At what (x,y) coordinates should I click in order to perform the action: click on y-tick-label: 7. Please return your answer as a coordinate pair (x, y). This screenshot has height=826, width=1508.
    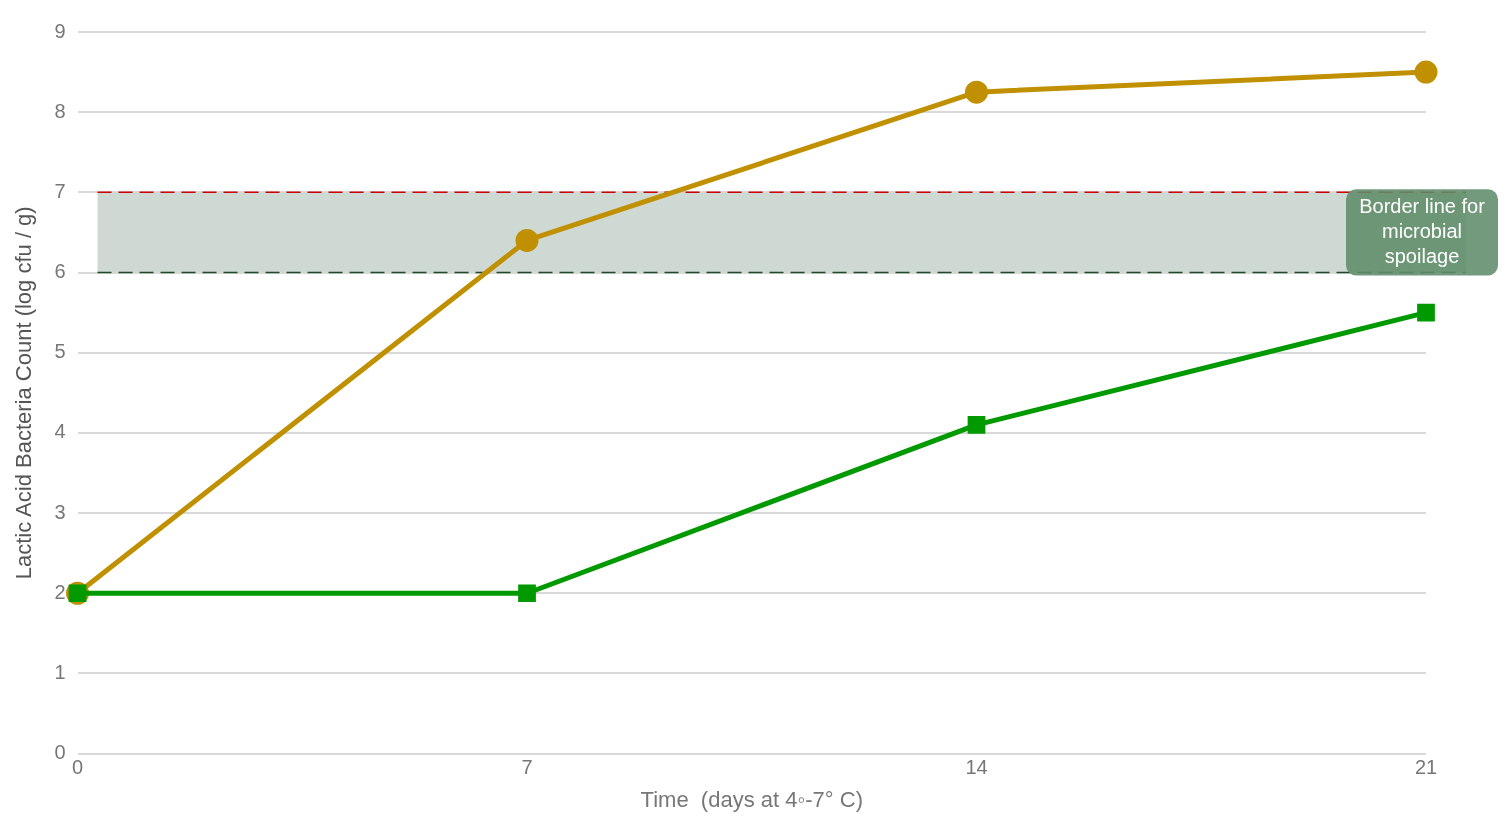
    Looking at the image, I should click on (60, 190).